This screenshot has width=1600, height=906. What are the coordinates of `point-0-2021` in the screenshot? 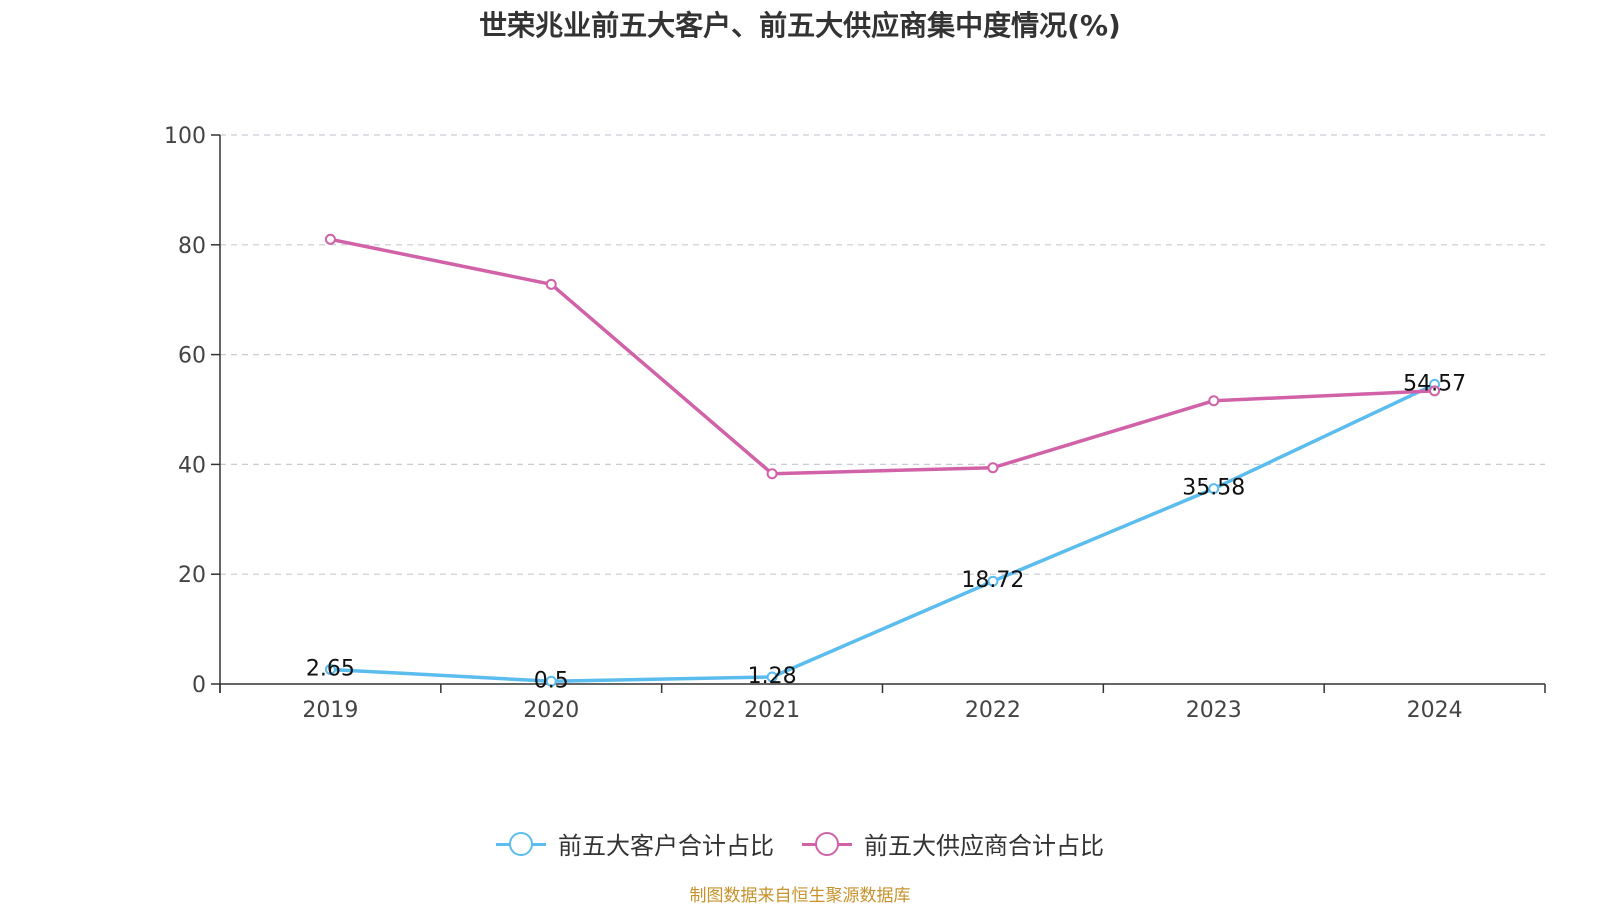 It's located at (772, 677).